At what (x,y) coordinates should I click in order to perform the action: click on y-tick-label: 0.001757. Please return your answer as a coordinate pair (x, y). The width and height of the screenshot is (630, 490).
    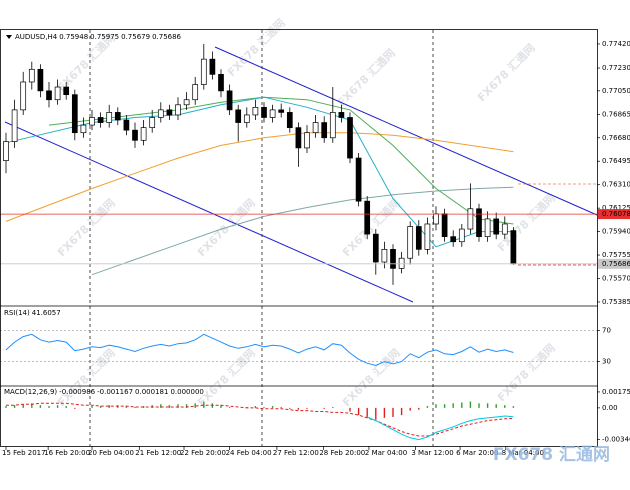
    Looking at the image, I should click on (616, 392).